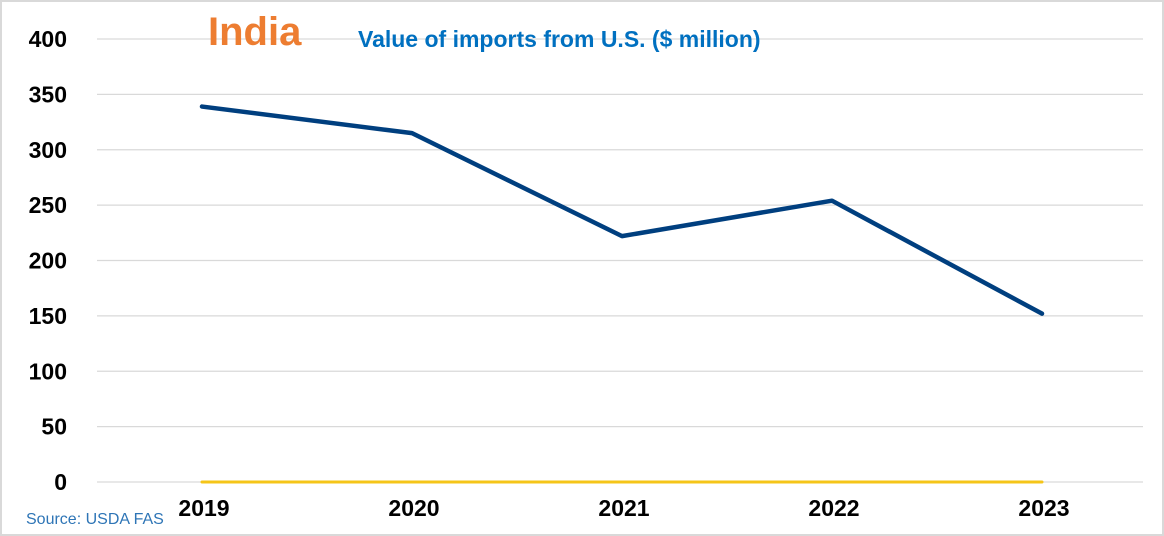  I want to click on x-tick-label: 2021, so click(623, 508).